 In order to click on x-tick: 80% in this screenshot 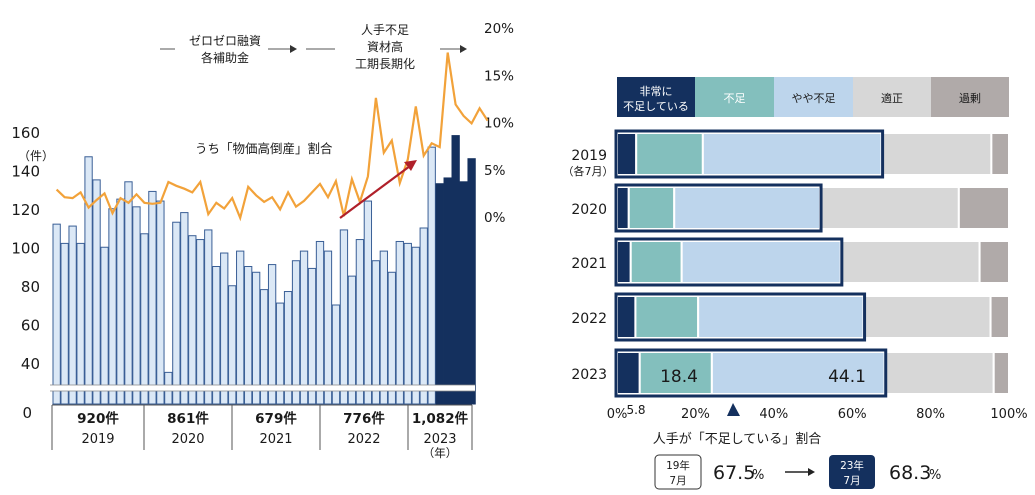, I will do `click(930, 414)`.